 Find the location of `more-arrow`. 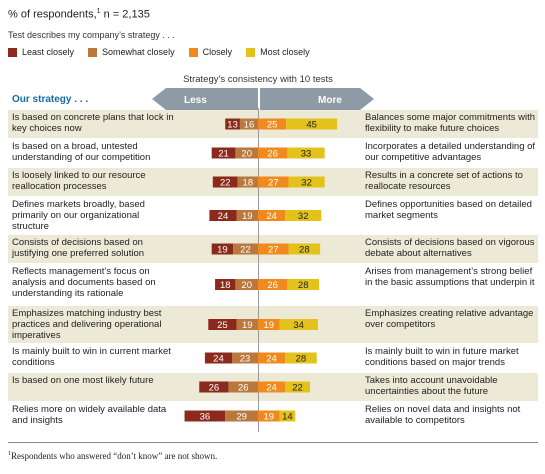

more-arrow is located at coordinates (317, 99).